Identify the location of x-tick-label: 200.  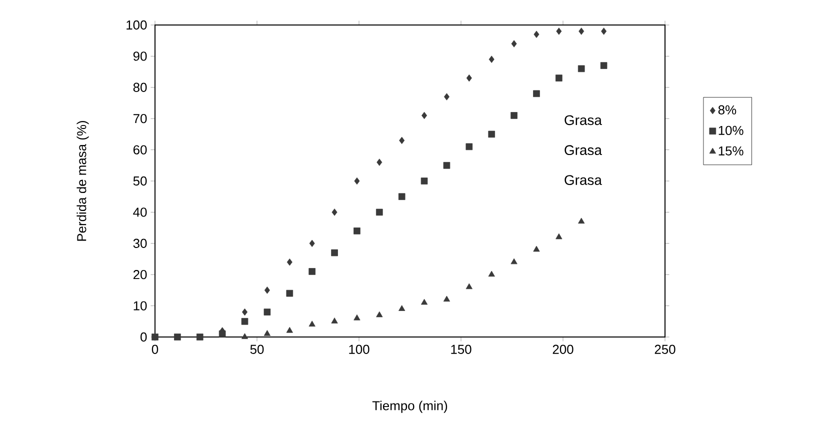
(563, 349).